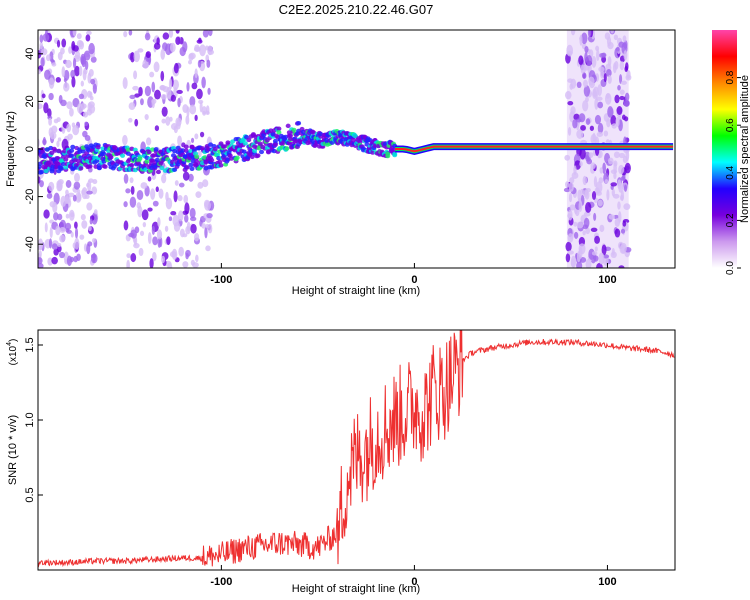 The image size is (750, 600). What do you see at coordinates (356, 291) in the screenshot?
I see `spectrogram-x-label: Height of straight line (km)` at bounding box center [356, 291].